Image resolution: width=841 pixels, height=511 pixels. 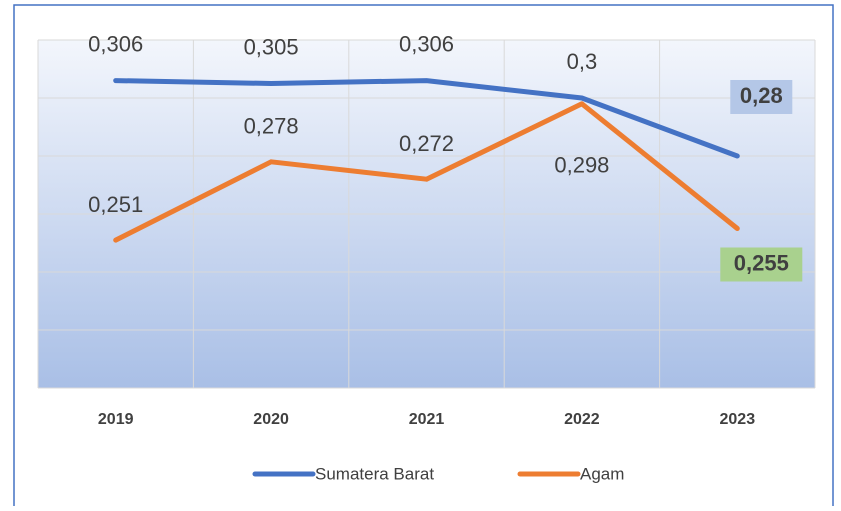 What do you see at coordinates (602, 473) in the screenshot?
I see `legend-label: Agam` at bounding box center [602, 473].